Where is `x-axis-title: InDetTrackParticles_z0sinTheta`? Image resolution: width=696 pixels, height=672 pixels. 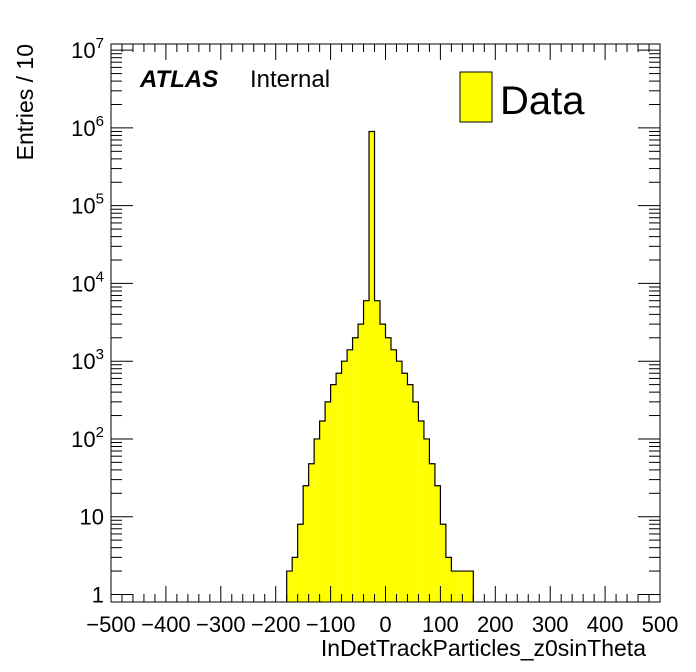 x-axis-title: InDetTrackParticles_z0sinTheta is located at coordinates (483, 648).